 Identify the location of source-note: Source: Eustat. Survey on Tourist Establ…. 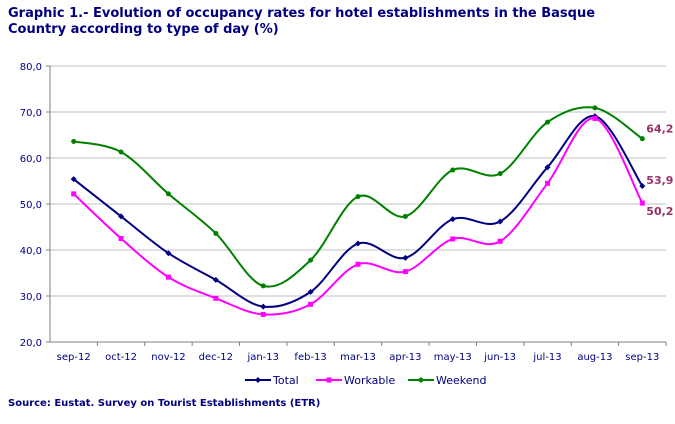
(164, 403).